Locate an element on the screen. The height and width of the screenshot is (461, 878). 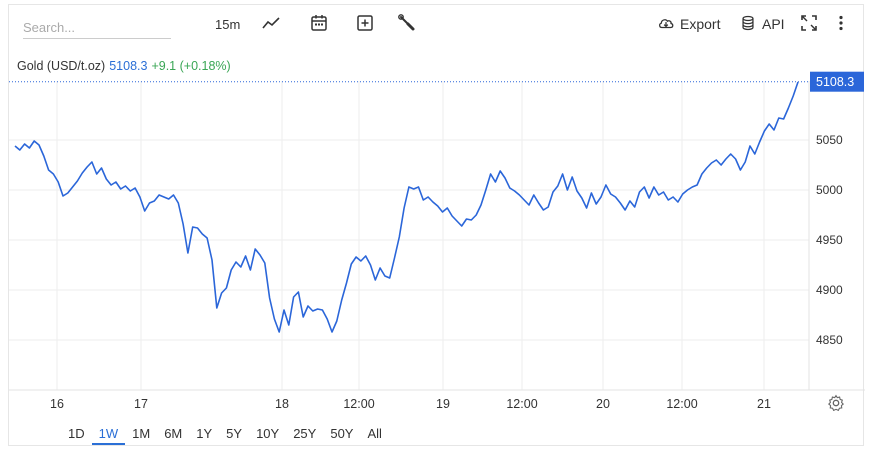
x-tick-label: 20 is located at coordinates (603, 404).